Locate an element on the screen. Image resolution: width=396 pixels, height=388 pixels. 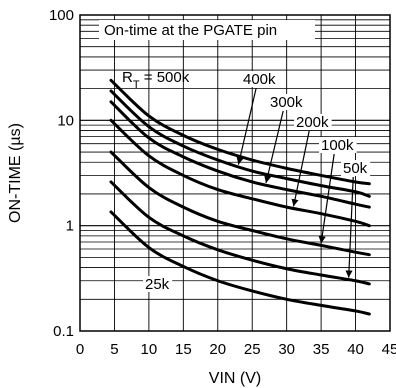
y-tick-label: 10 is located at coordinates (65, 120).